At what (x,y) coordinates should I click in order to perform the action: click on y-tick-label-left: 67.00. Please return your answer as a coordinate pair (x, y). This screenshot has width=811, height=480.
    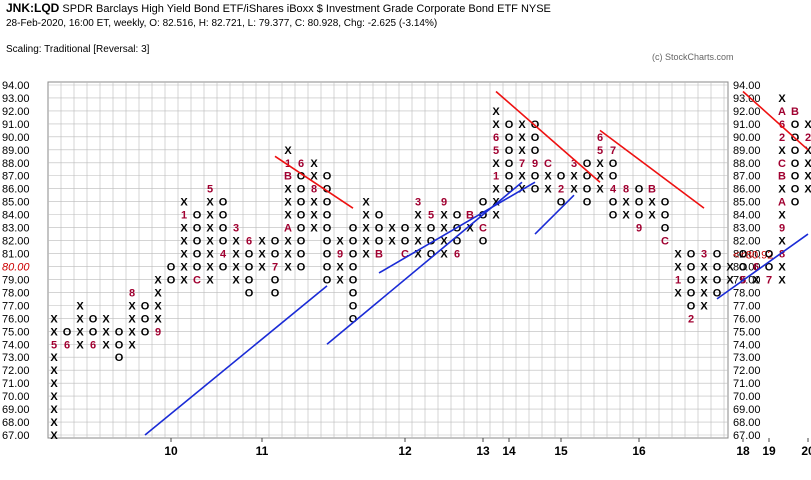
    Looking at the image, I should click on (16, 436).